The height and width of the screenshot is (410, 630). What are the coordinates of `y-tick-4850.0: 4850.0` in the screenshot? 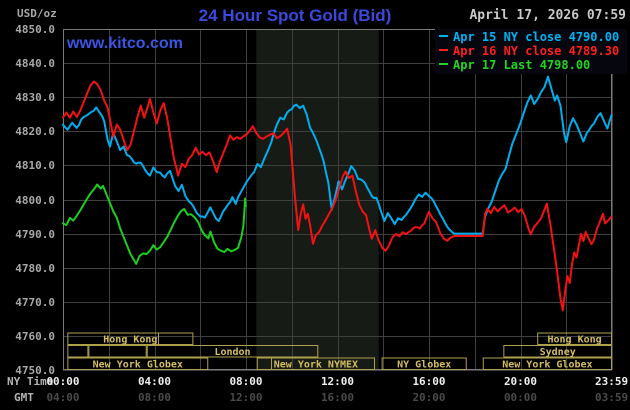 It's located at (35, 29).